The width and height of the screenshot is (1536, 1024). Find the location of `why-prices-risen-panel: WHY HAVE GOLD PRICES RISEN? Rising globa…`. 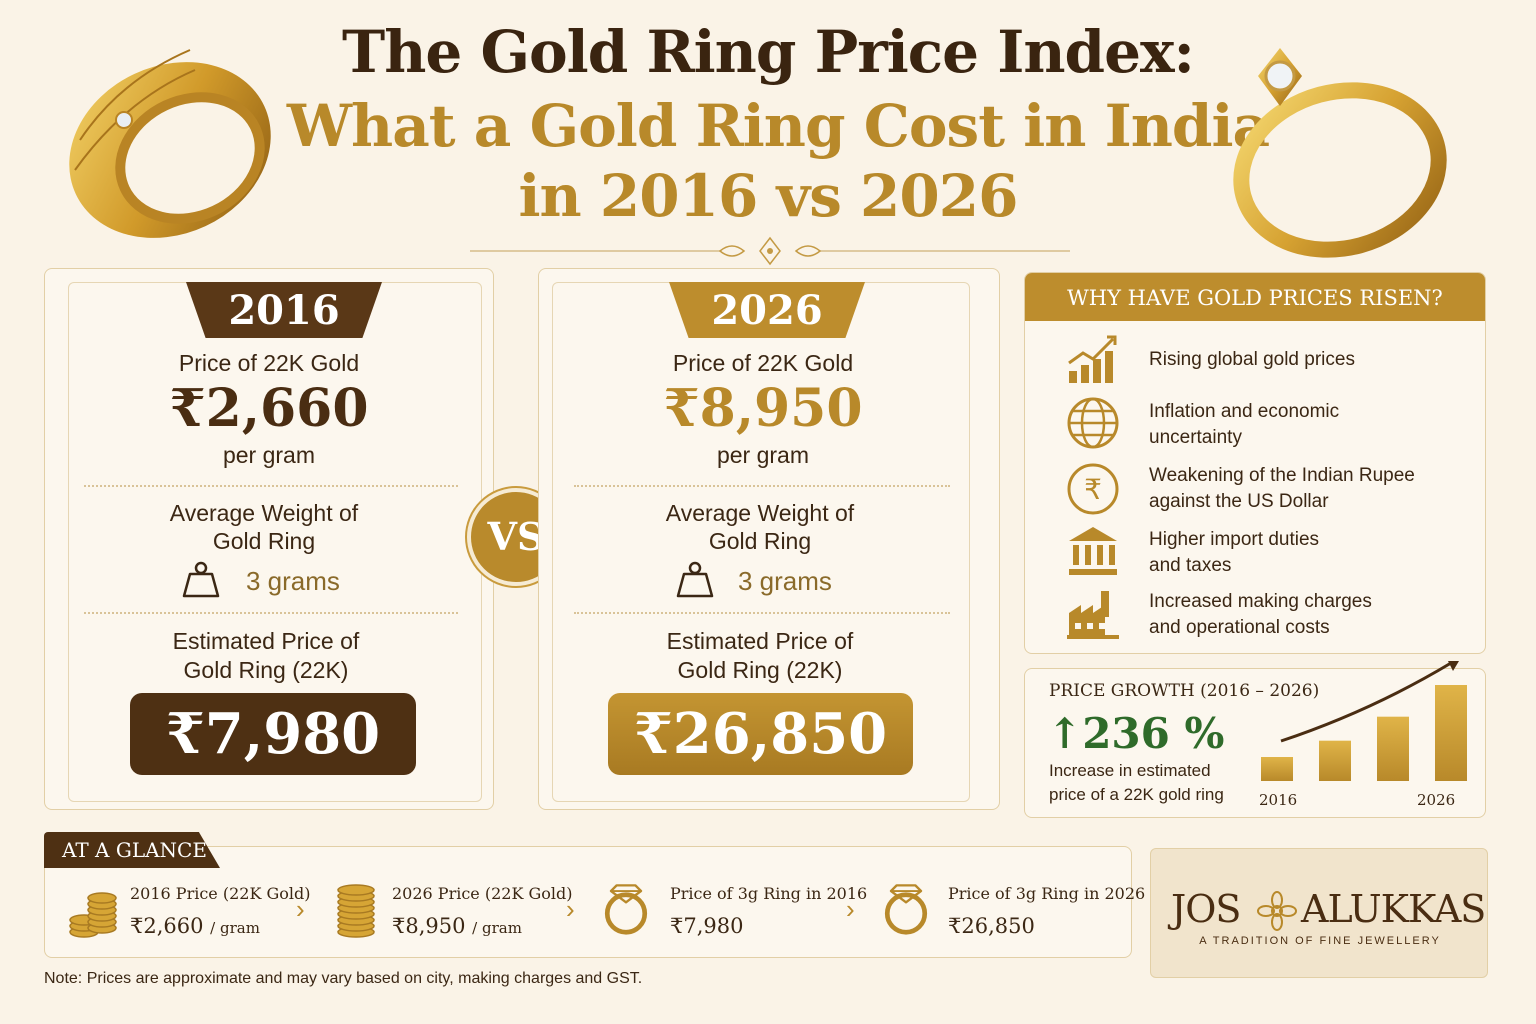

why-prices-risen-panel: WHY HAVE GOLD PRICES RISEN? Rising globa… is located at coordinates (1255, 463).